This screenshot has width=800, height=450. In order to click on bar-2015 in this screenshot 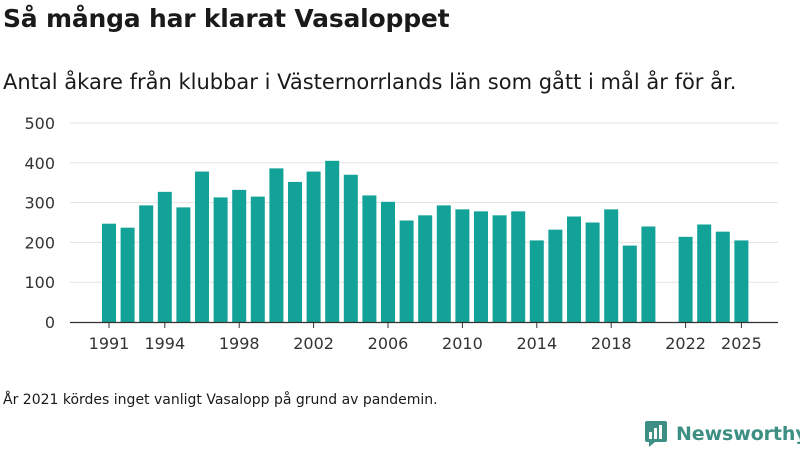, I will do `click(555, 275)`.